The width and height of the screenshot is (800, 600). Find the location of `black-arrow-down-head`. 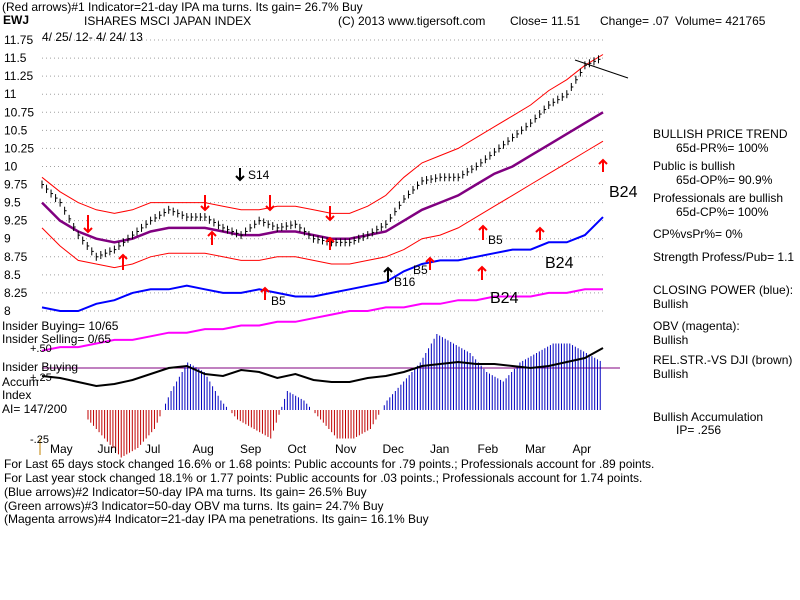

black-arrow-down-head is located at coordinates (240, 178).